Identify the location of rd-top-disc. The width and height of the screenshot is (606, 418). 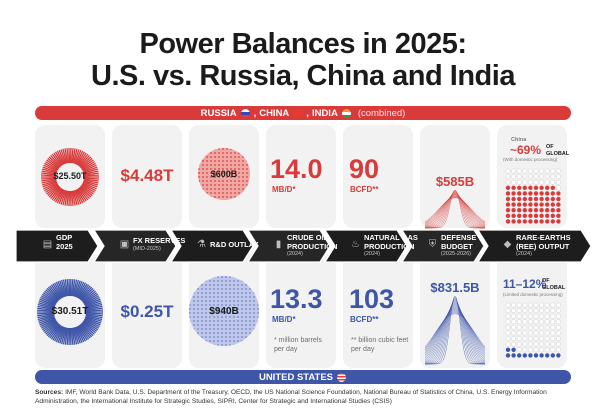
(224, 174).